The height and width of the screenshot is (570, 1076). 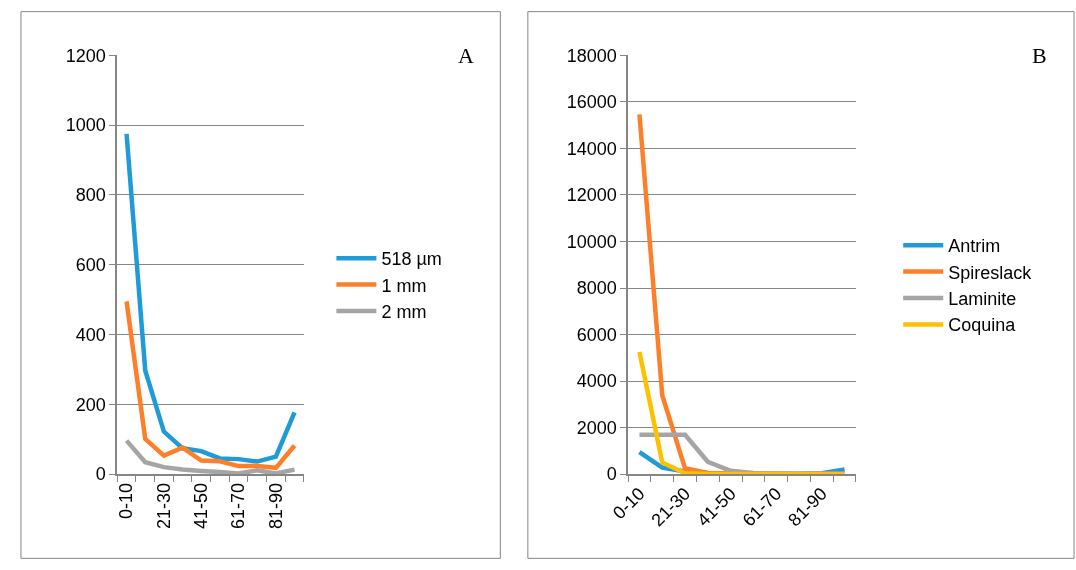 I want to click on legend-label: 2 mm, so click(x=404, y=312).